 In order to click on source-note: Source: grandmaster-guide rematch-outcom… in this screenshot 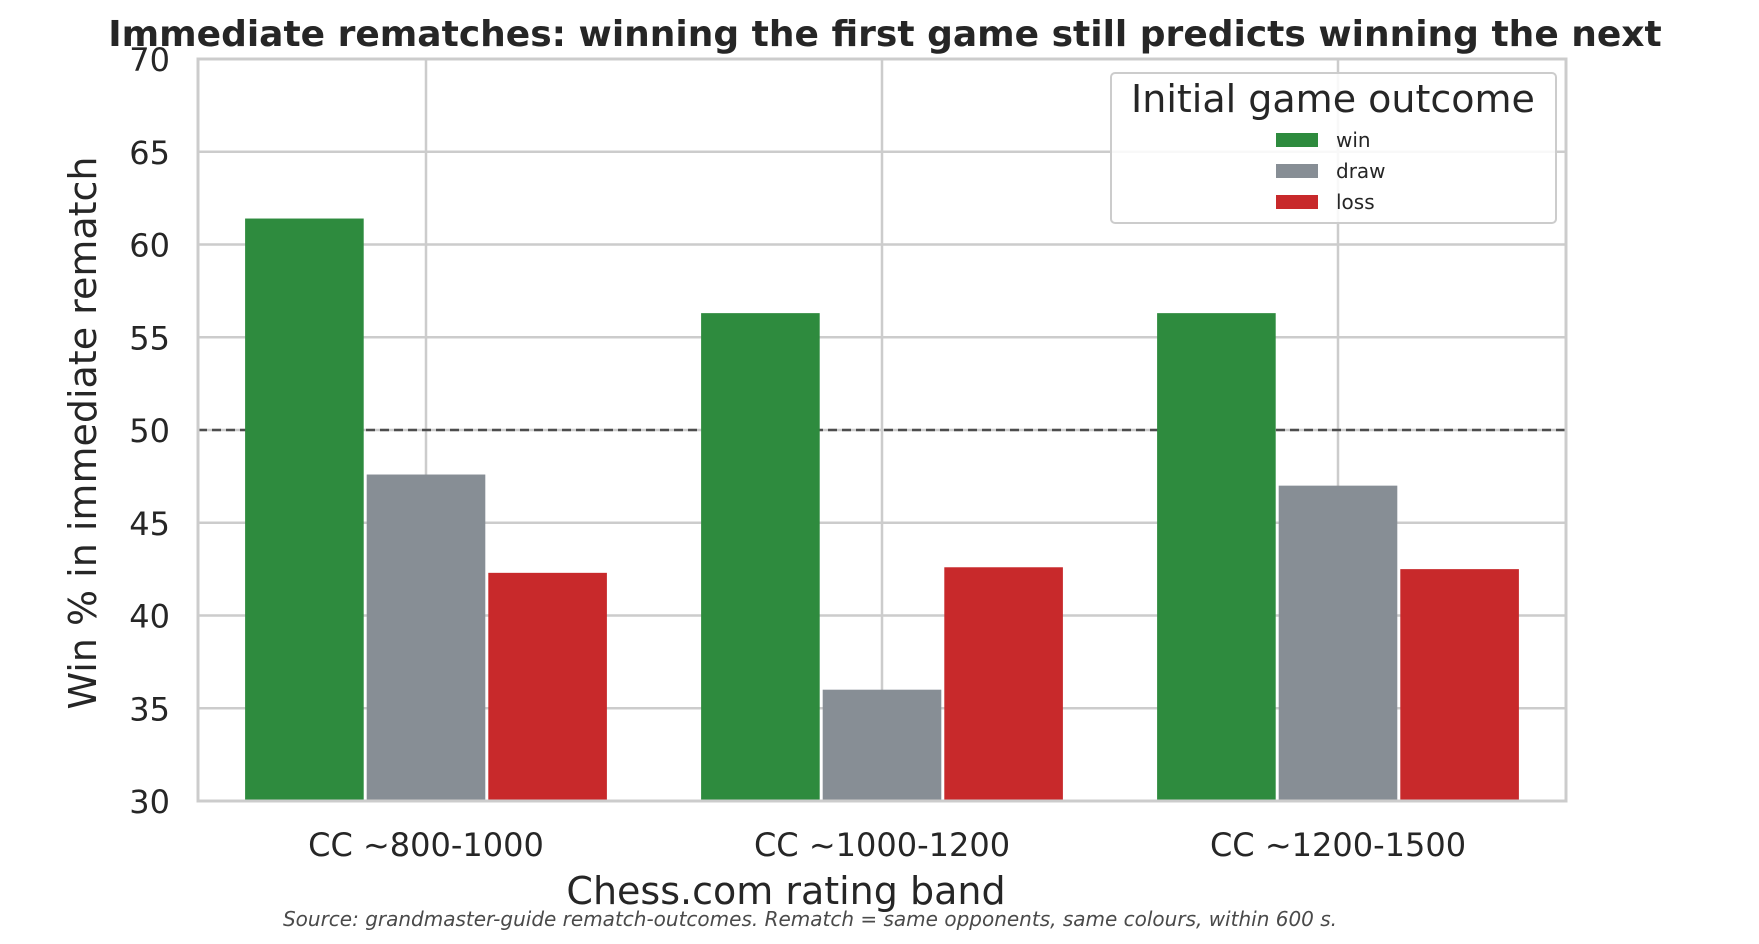, I will do `click(810, 919)`.